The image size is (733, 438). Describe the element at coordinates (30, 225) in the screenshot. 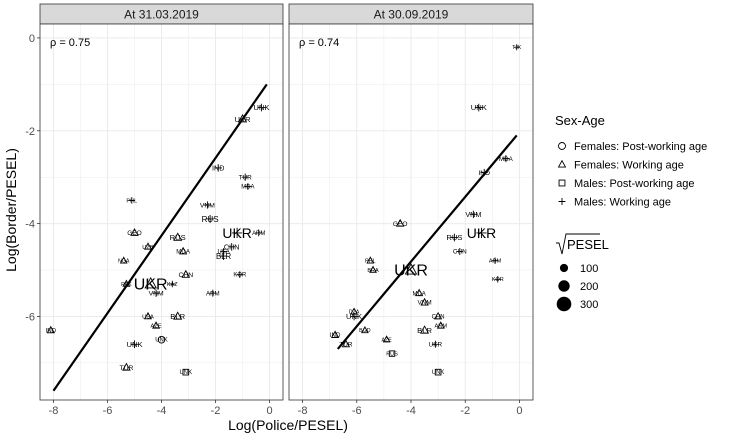

I see `y-tick-label: -4` at that location.